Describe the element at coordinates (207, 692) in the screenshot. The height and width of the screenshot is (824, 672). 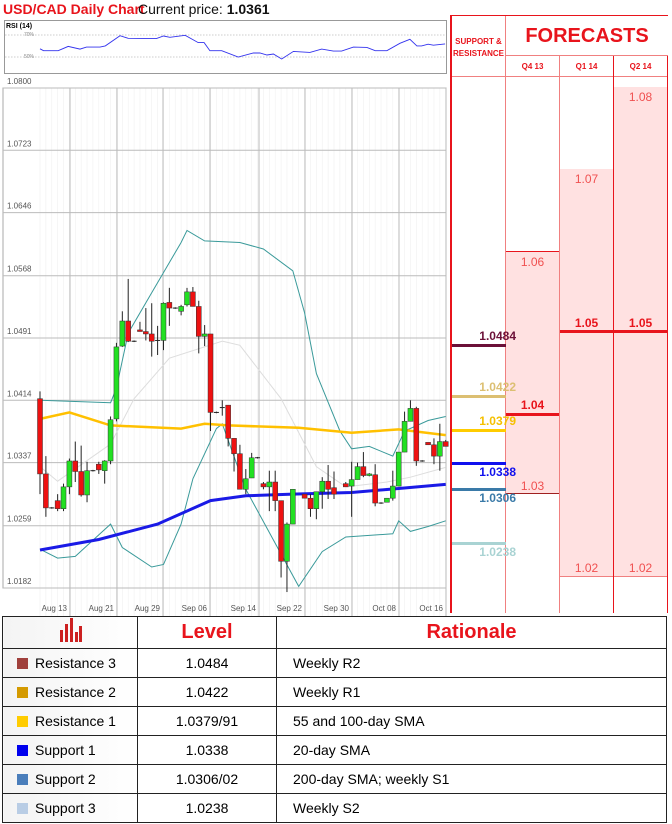
I see `level-value: 1.0422` at that location.